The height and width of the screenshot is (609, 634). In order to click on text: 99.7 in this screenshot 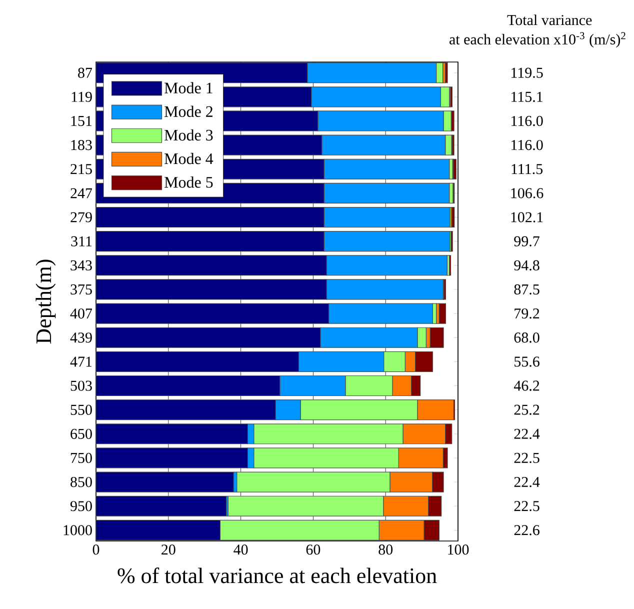, I will do `click(527, 241)`.